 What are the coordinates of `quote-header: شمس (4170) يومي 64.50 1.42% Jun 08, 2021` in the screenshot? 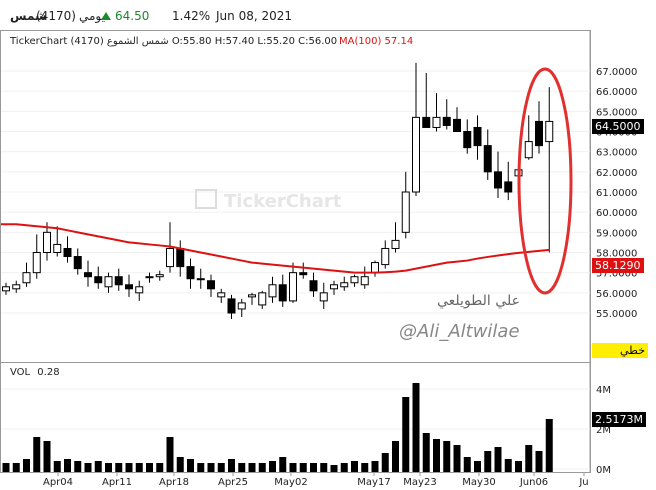 It's located at (328, 16).